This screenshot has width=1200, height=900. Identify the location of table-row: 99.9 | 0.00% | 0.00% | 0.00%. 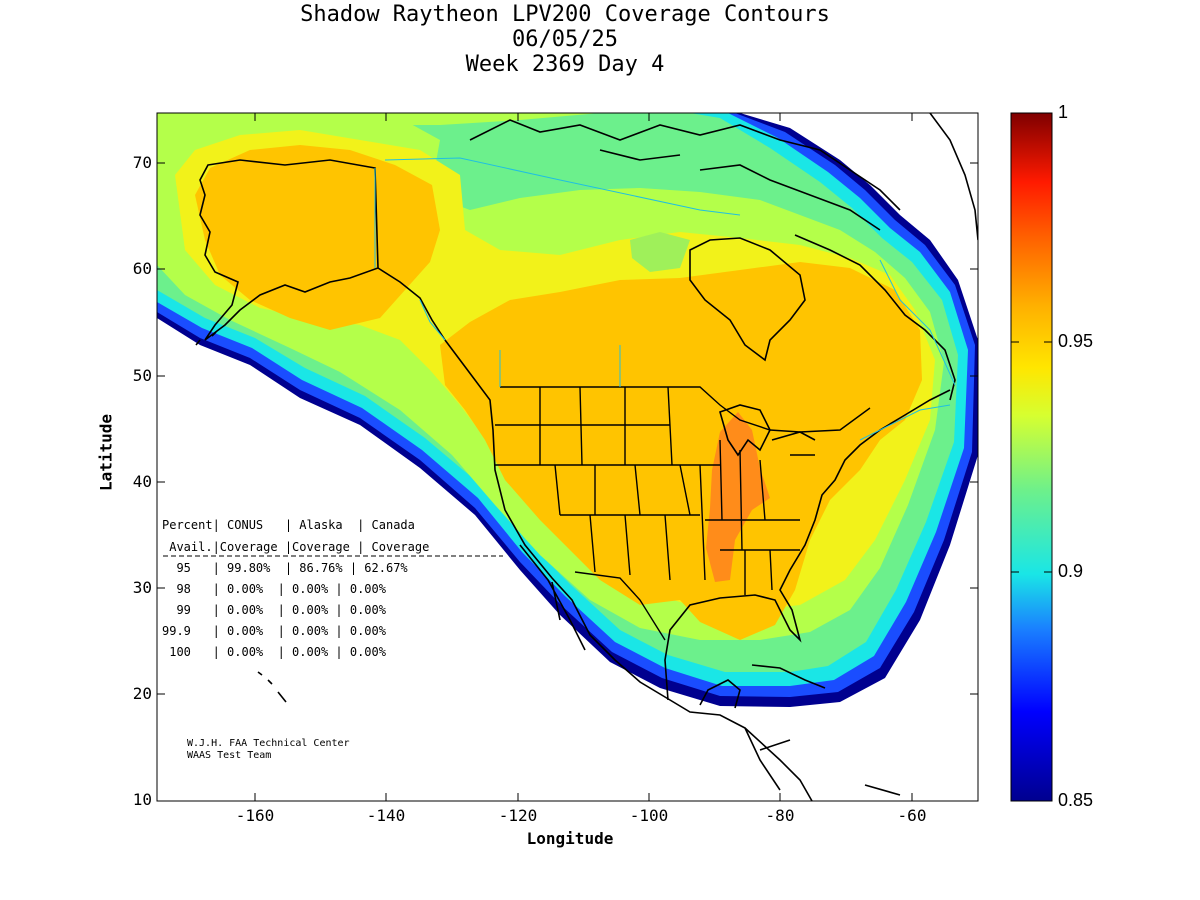
(274, 631).